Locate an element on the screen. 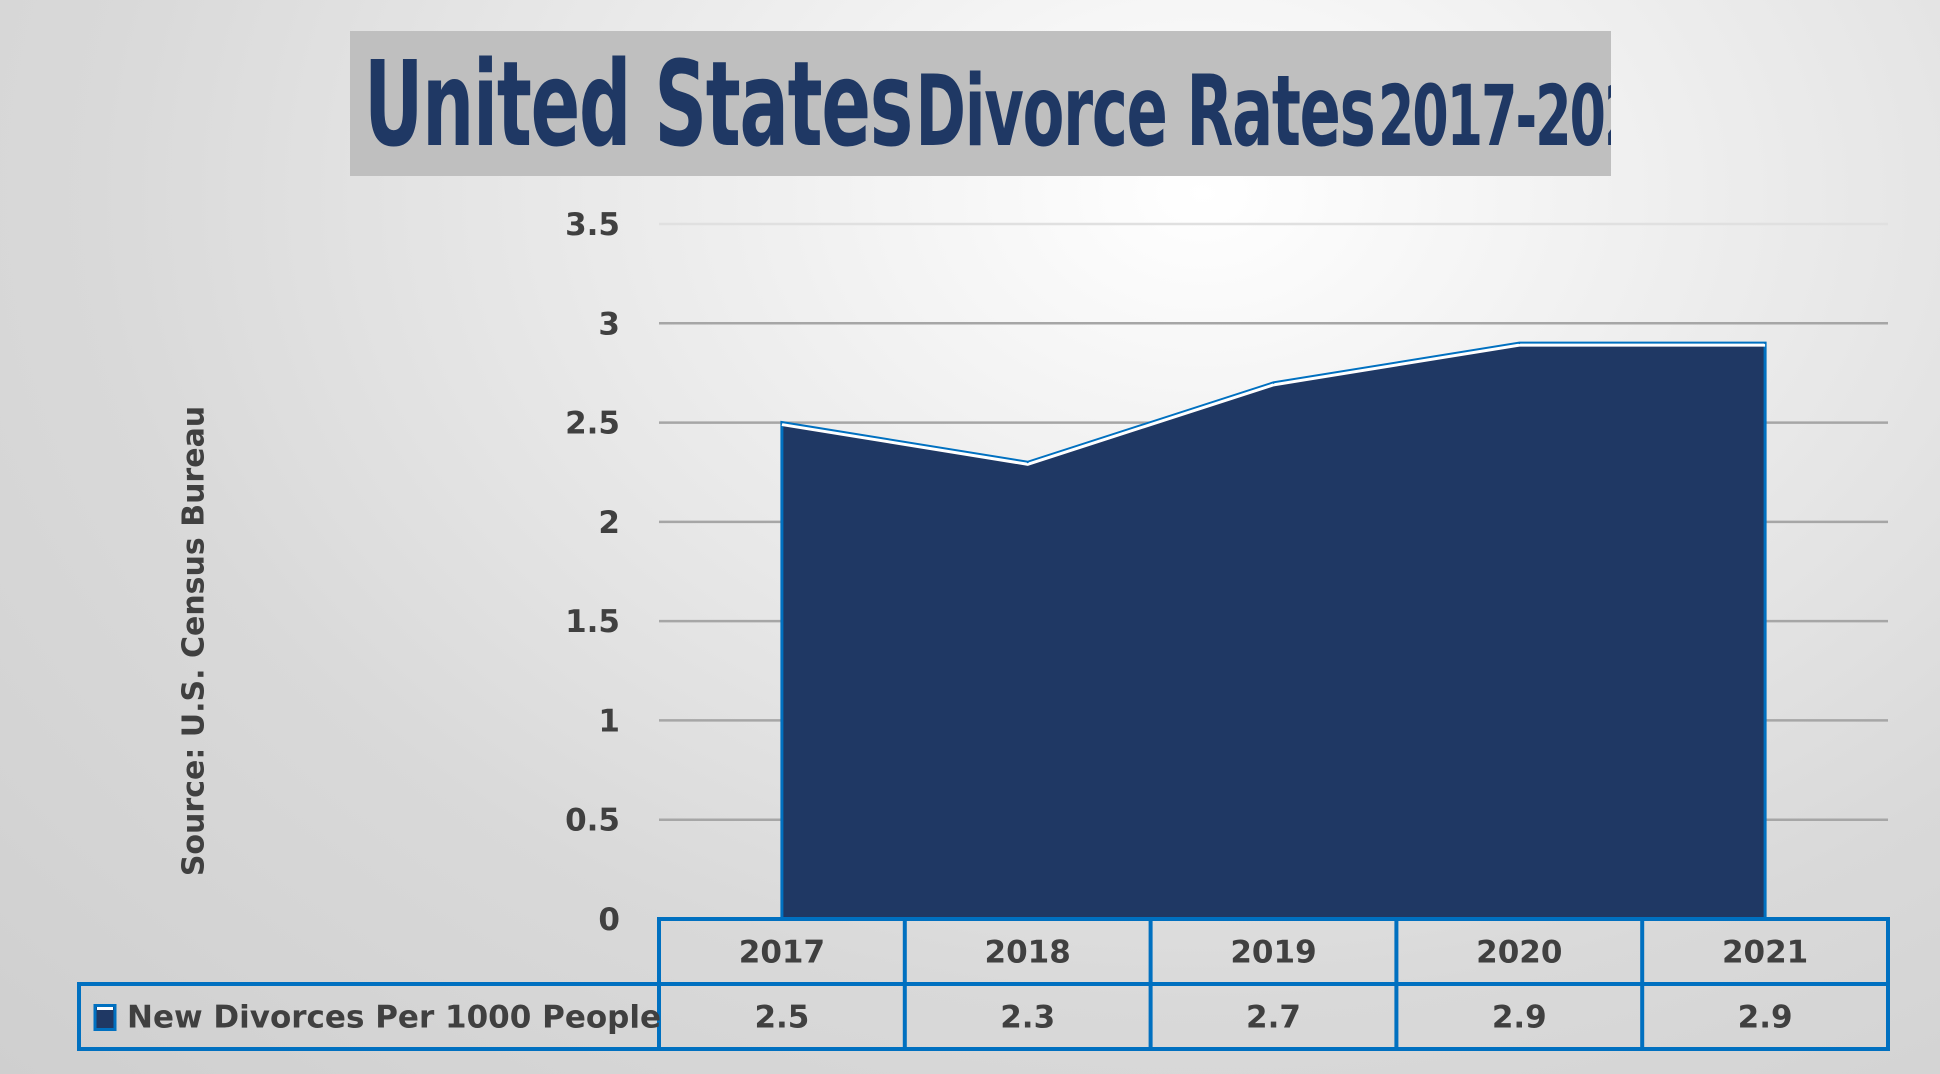 Image resolution: width=1940 pixels, height=1074 pixels. x-category-label: 2020 is located at coordinates (1519, 953).